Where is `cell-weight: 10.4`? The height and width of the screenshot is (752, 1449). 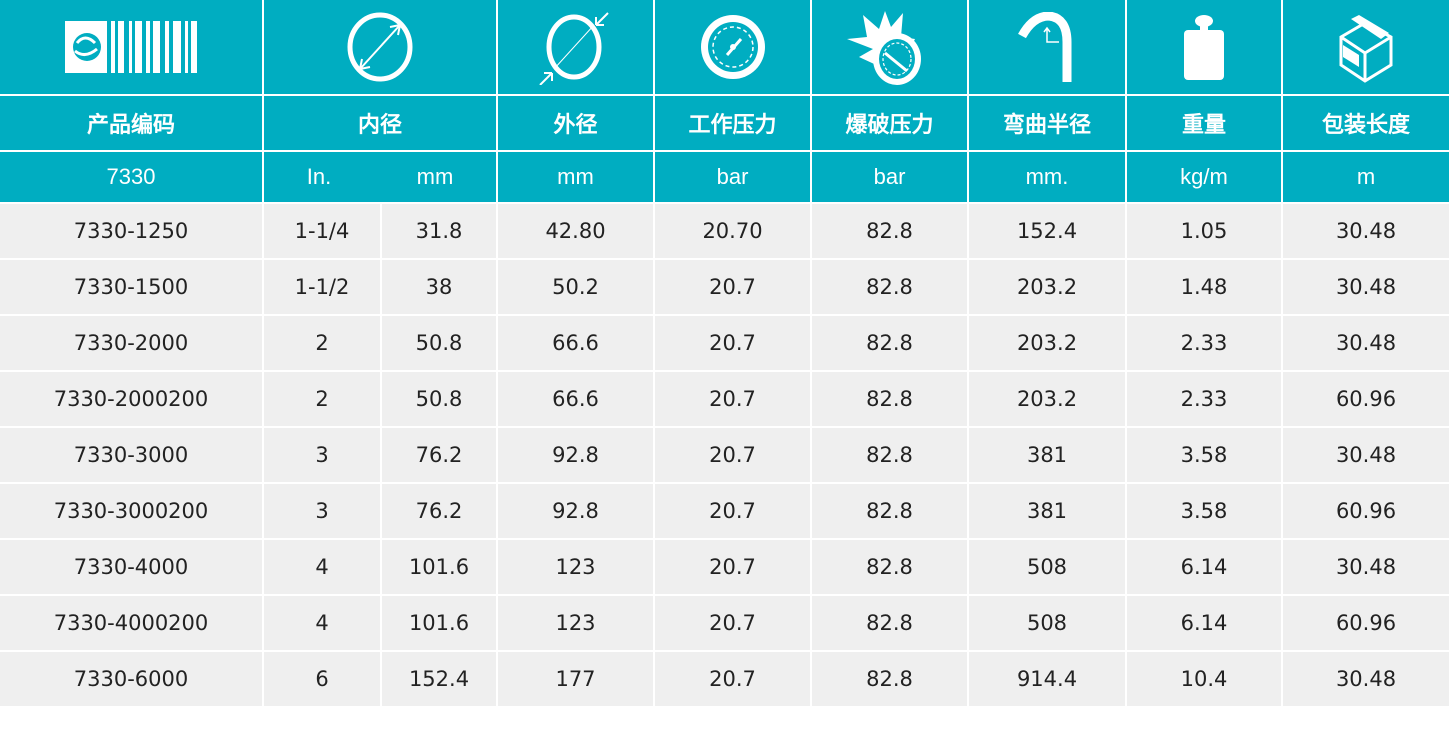
cell-weight: 10.4 is located at coordinates (1204, 679).